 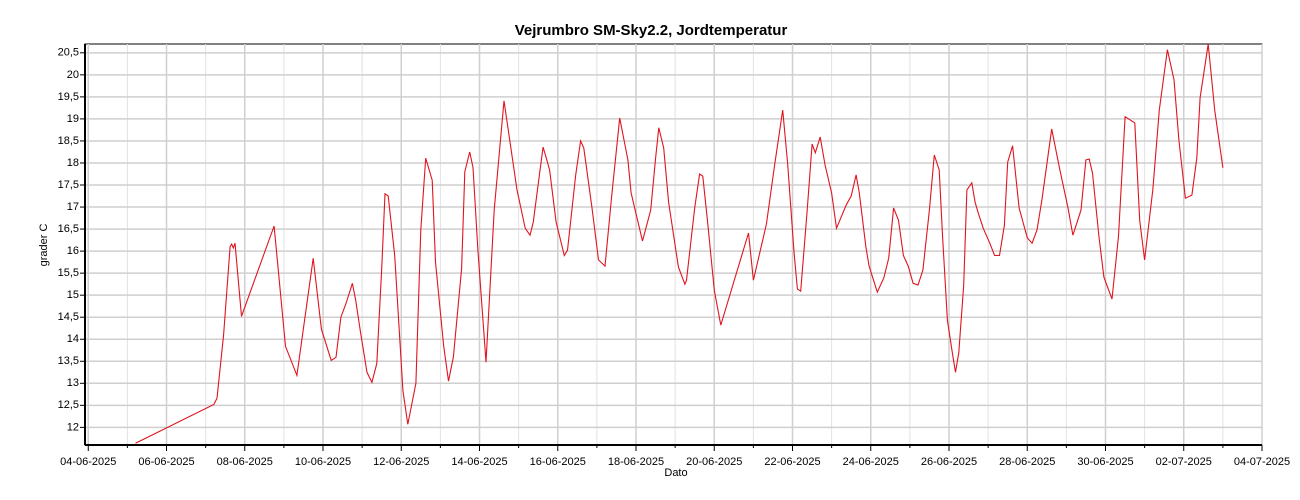 What do you see at coordinates (73, 251) in the screenshot?
I see `y-tick-label: 16` at bounding box center [73, 251].